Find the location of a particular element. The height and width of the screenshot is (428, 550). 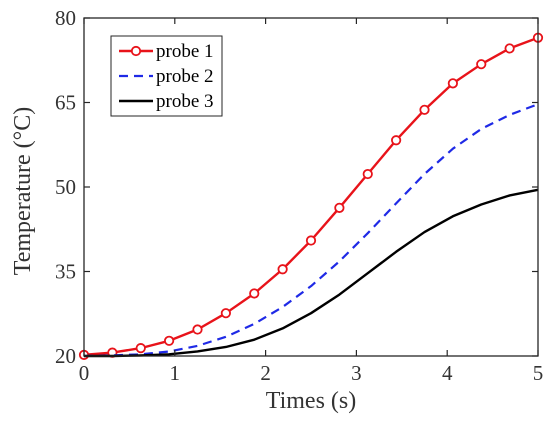

legend-box is located at coordinates (166, 76).